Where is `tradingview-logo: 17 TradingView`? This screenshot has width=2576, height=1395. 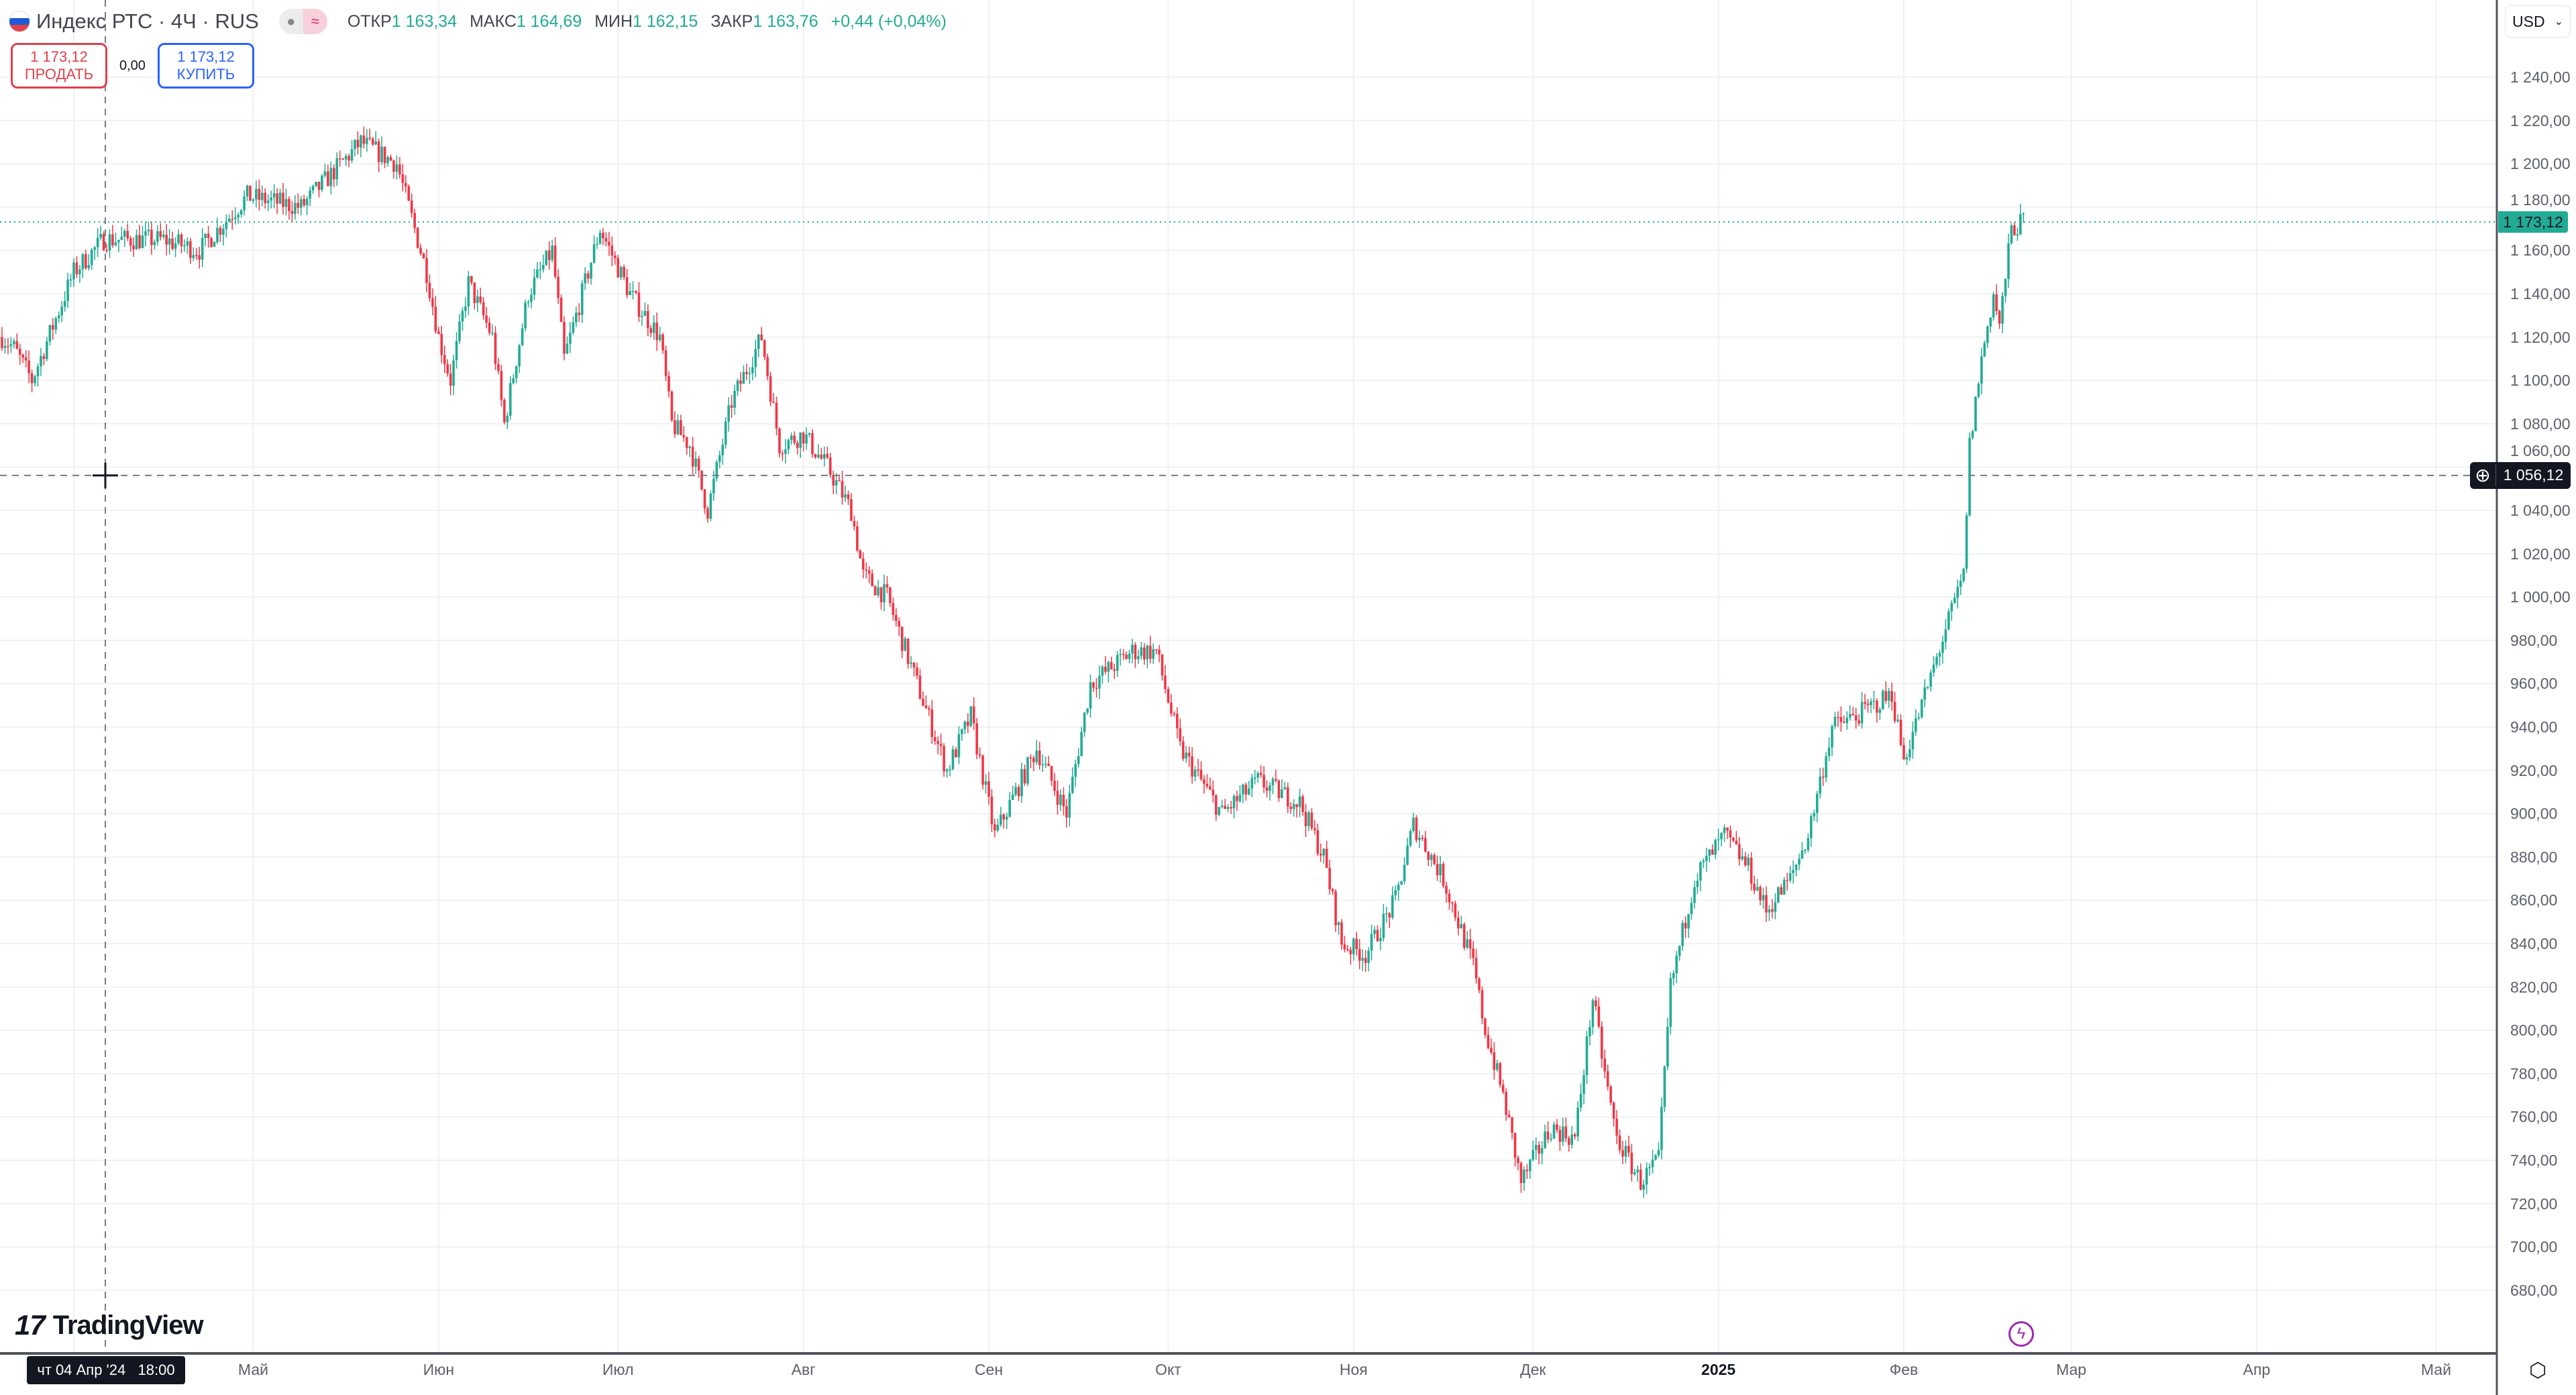 tradingview-logo: 17 TradingView is located at coordinates (109, 1325).